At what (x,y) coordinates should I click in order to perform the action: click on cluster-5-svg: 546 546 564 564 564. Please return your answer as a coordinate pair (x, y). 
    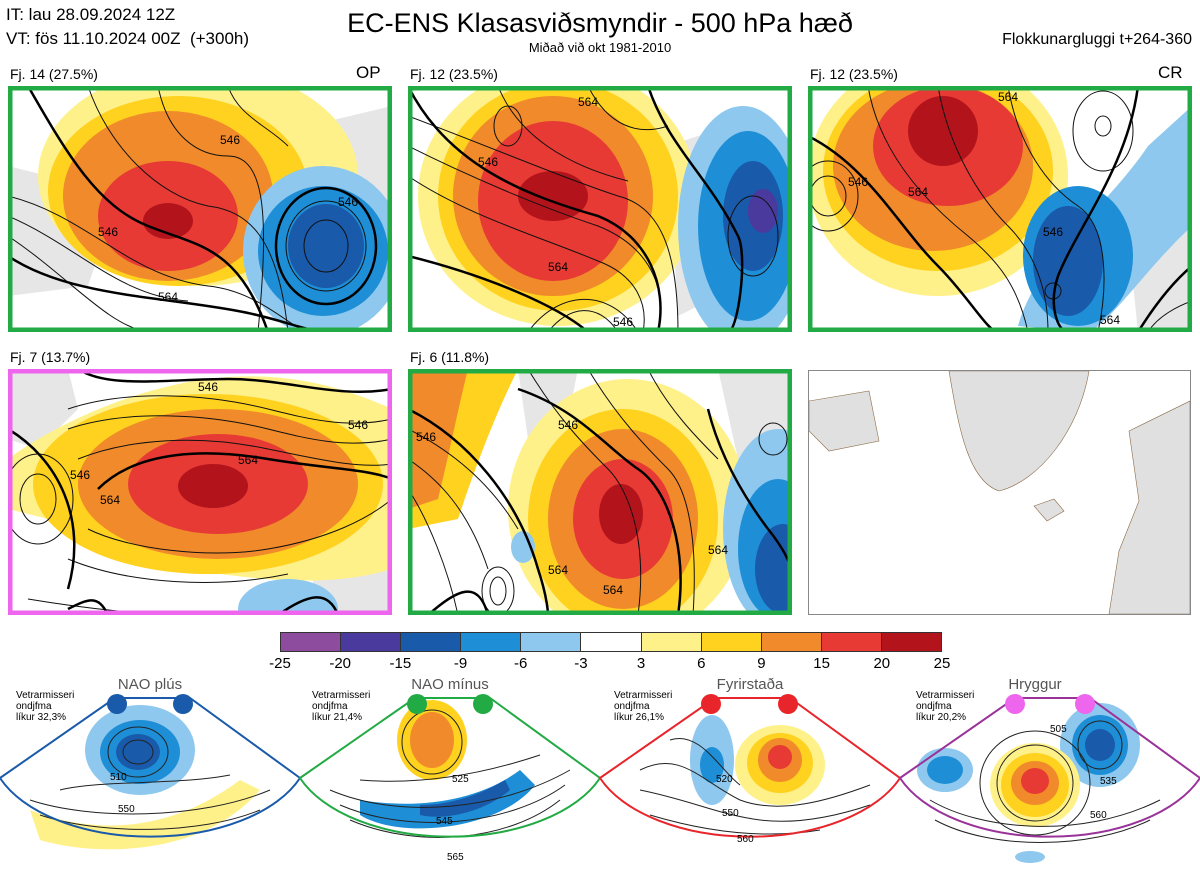
    Looking at the image, I should click on (600, 492).